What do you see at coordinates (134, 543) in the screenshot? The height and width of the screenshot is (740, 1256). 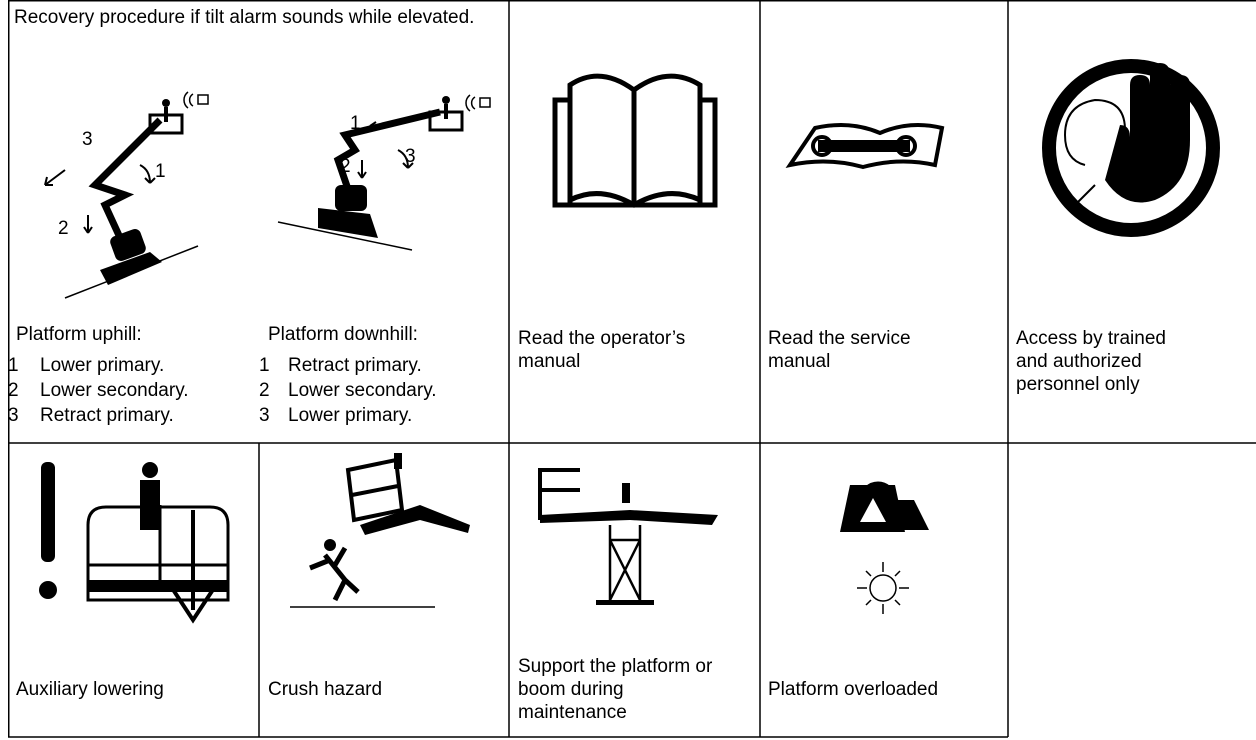 I see `aux-lowering-icon` at bounding box center [134, 543].